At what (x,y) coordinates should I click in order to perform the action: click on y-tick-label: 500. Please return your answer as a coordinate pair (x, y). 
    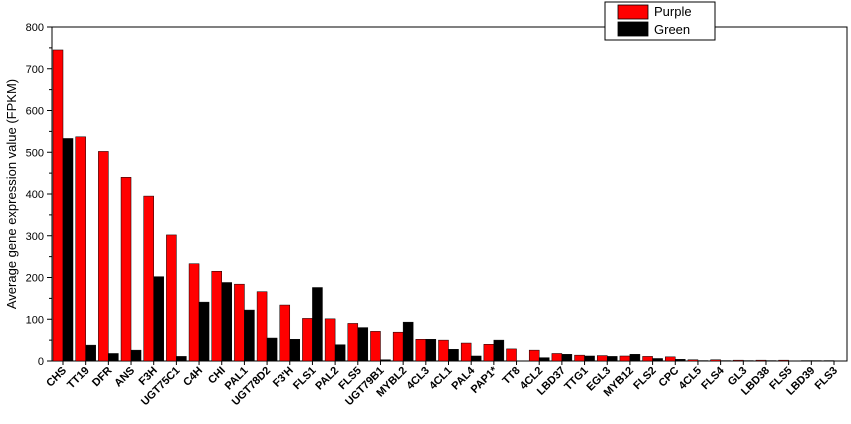
    Looking at the image, I should click on (35, 153).